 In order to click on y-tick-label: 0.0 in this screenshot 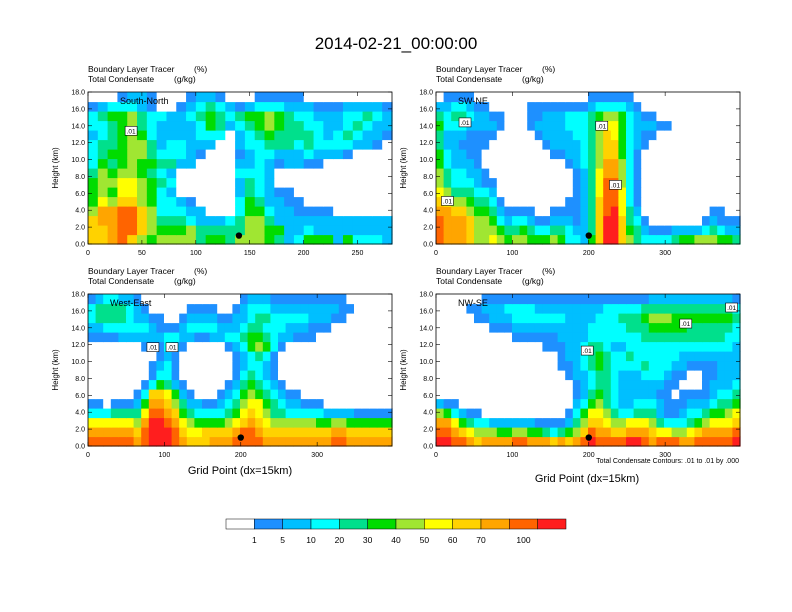, I will do `click(80, 447)`.